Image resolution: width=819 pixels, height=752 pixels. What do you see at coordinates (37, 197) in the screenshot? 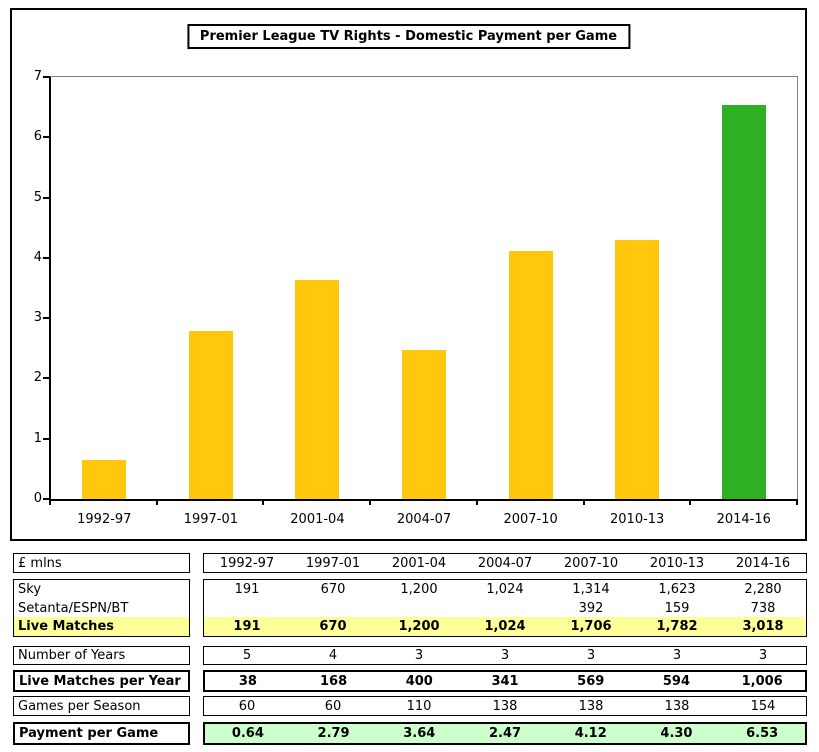
I see `y-tick-label: 5` at bounding box center [37, 197].